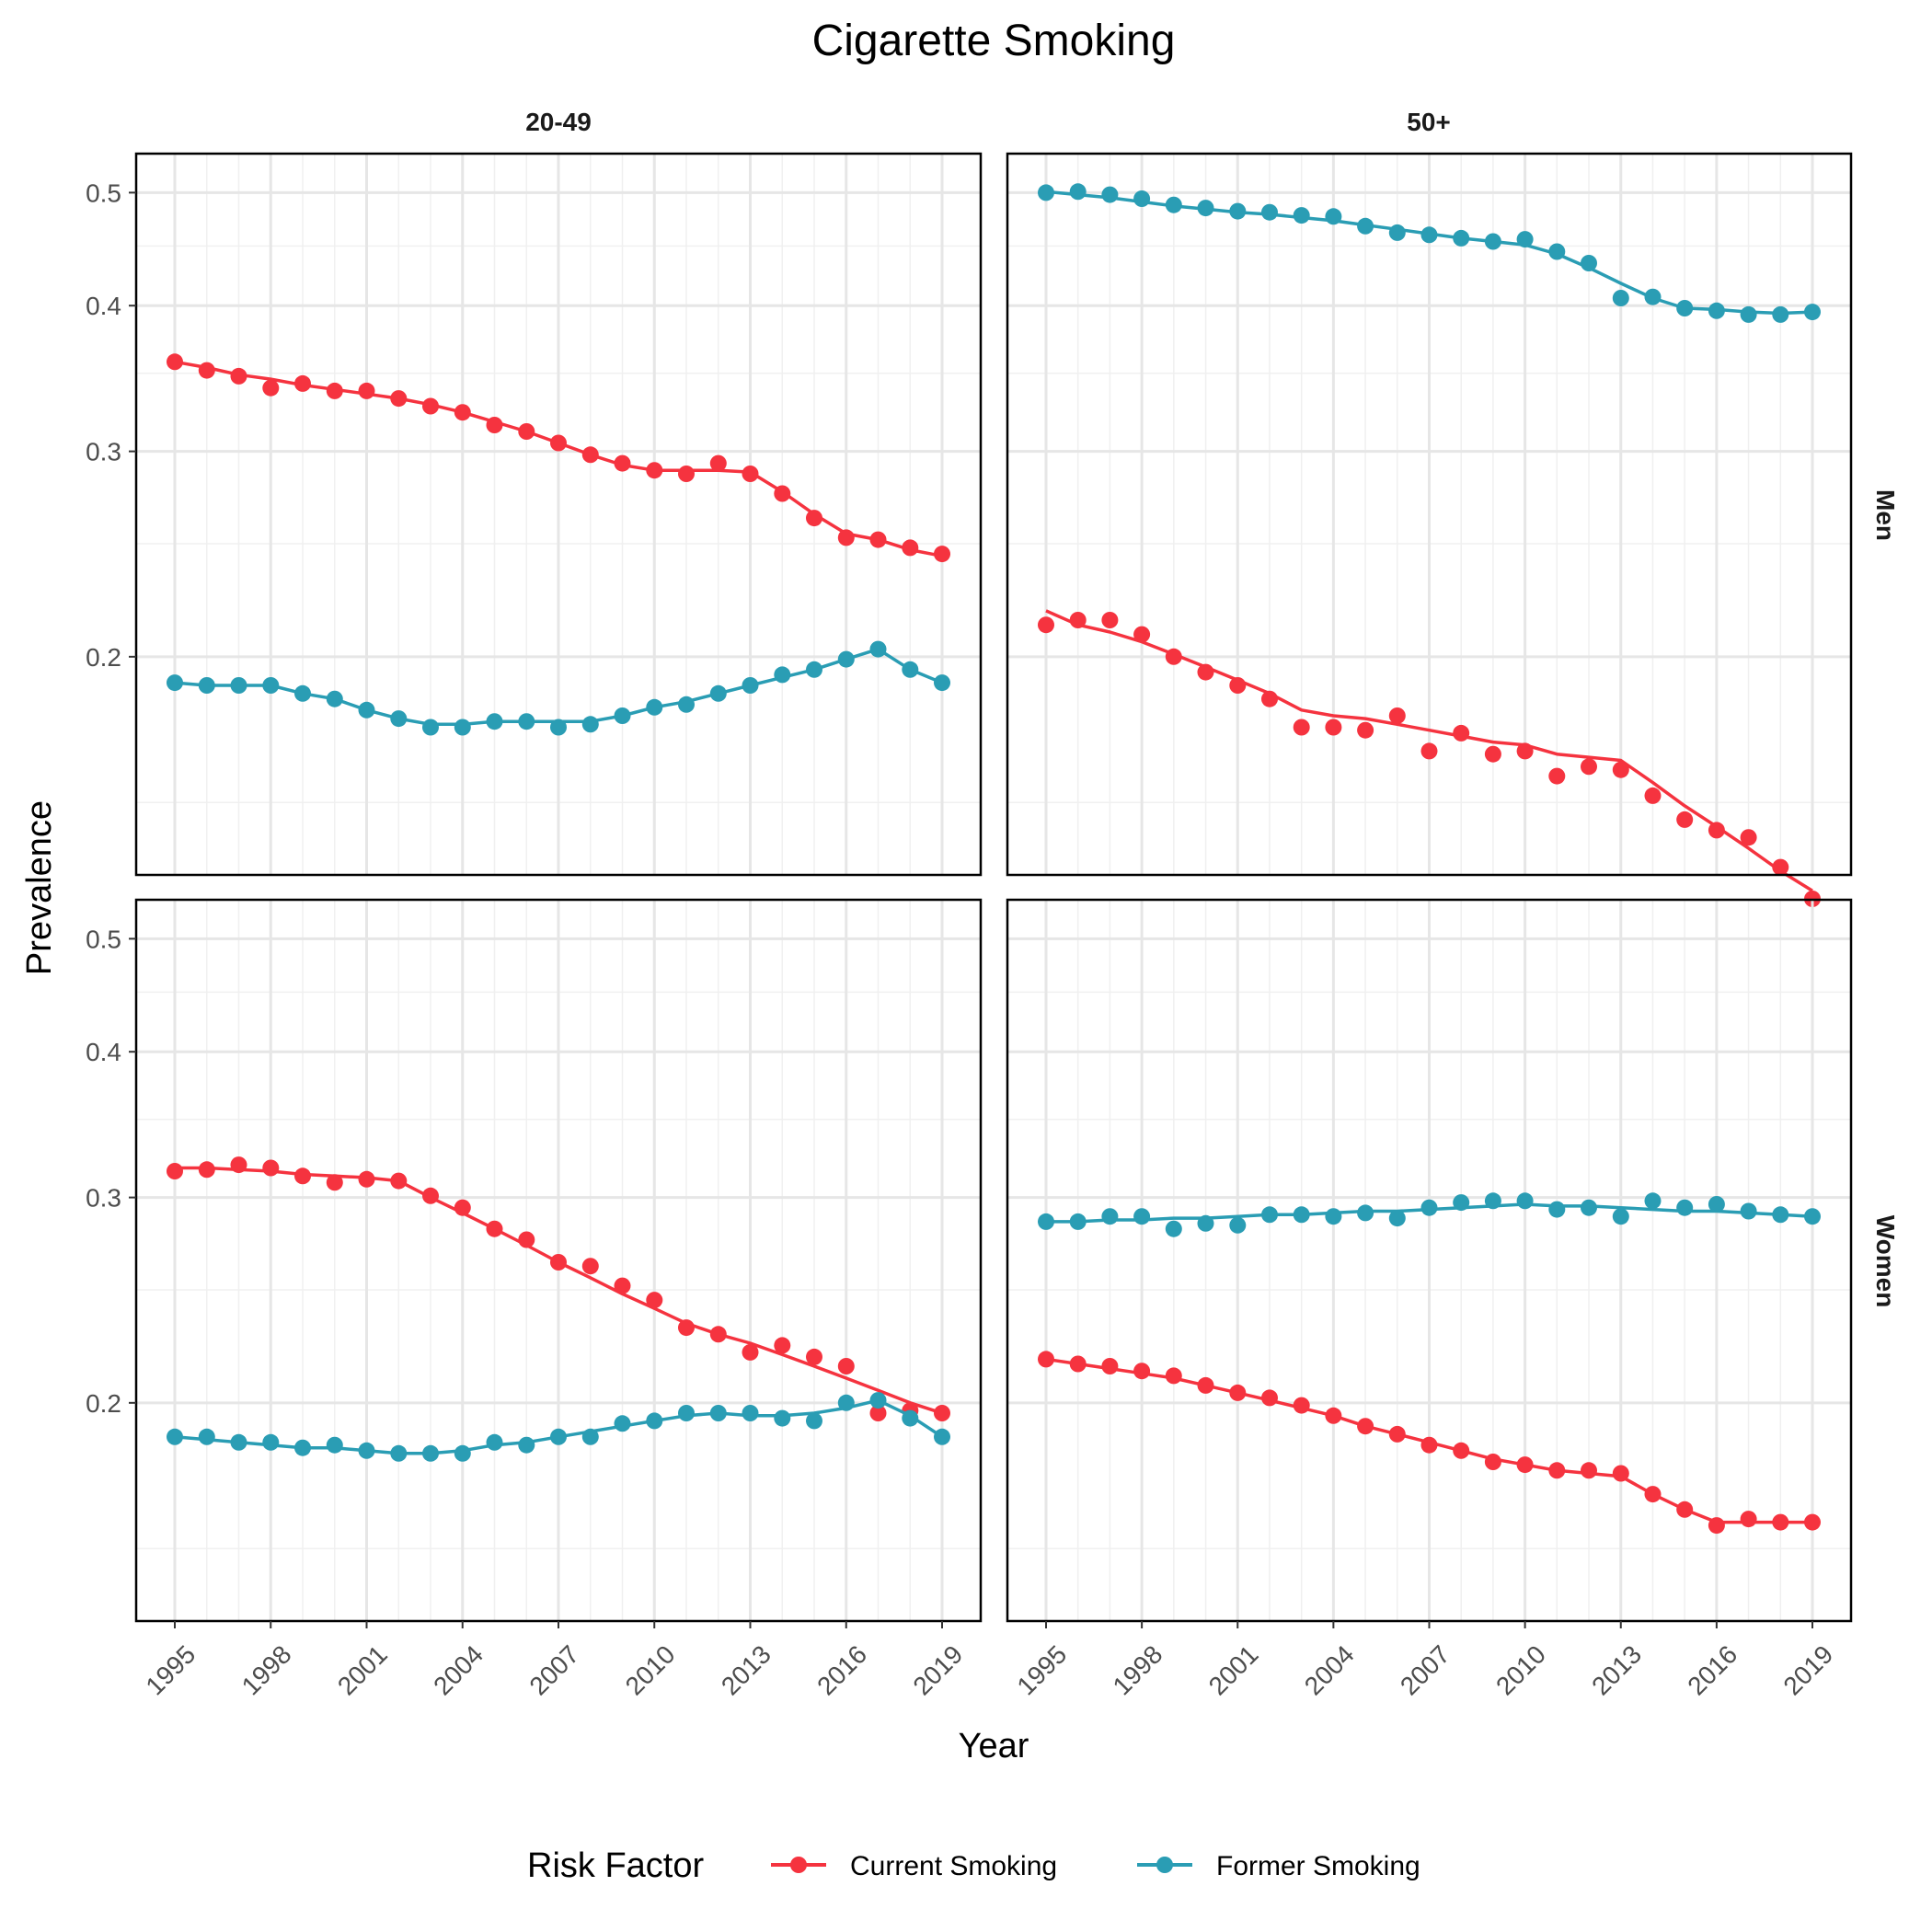 This screenshot has width=1932, height=1932. What do you see at coordinates (914, 1866) in the screenshot?
I see `legend-item-current: Current Smoking` at bounding box center [914, 1866].